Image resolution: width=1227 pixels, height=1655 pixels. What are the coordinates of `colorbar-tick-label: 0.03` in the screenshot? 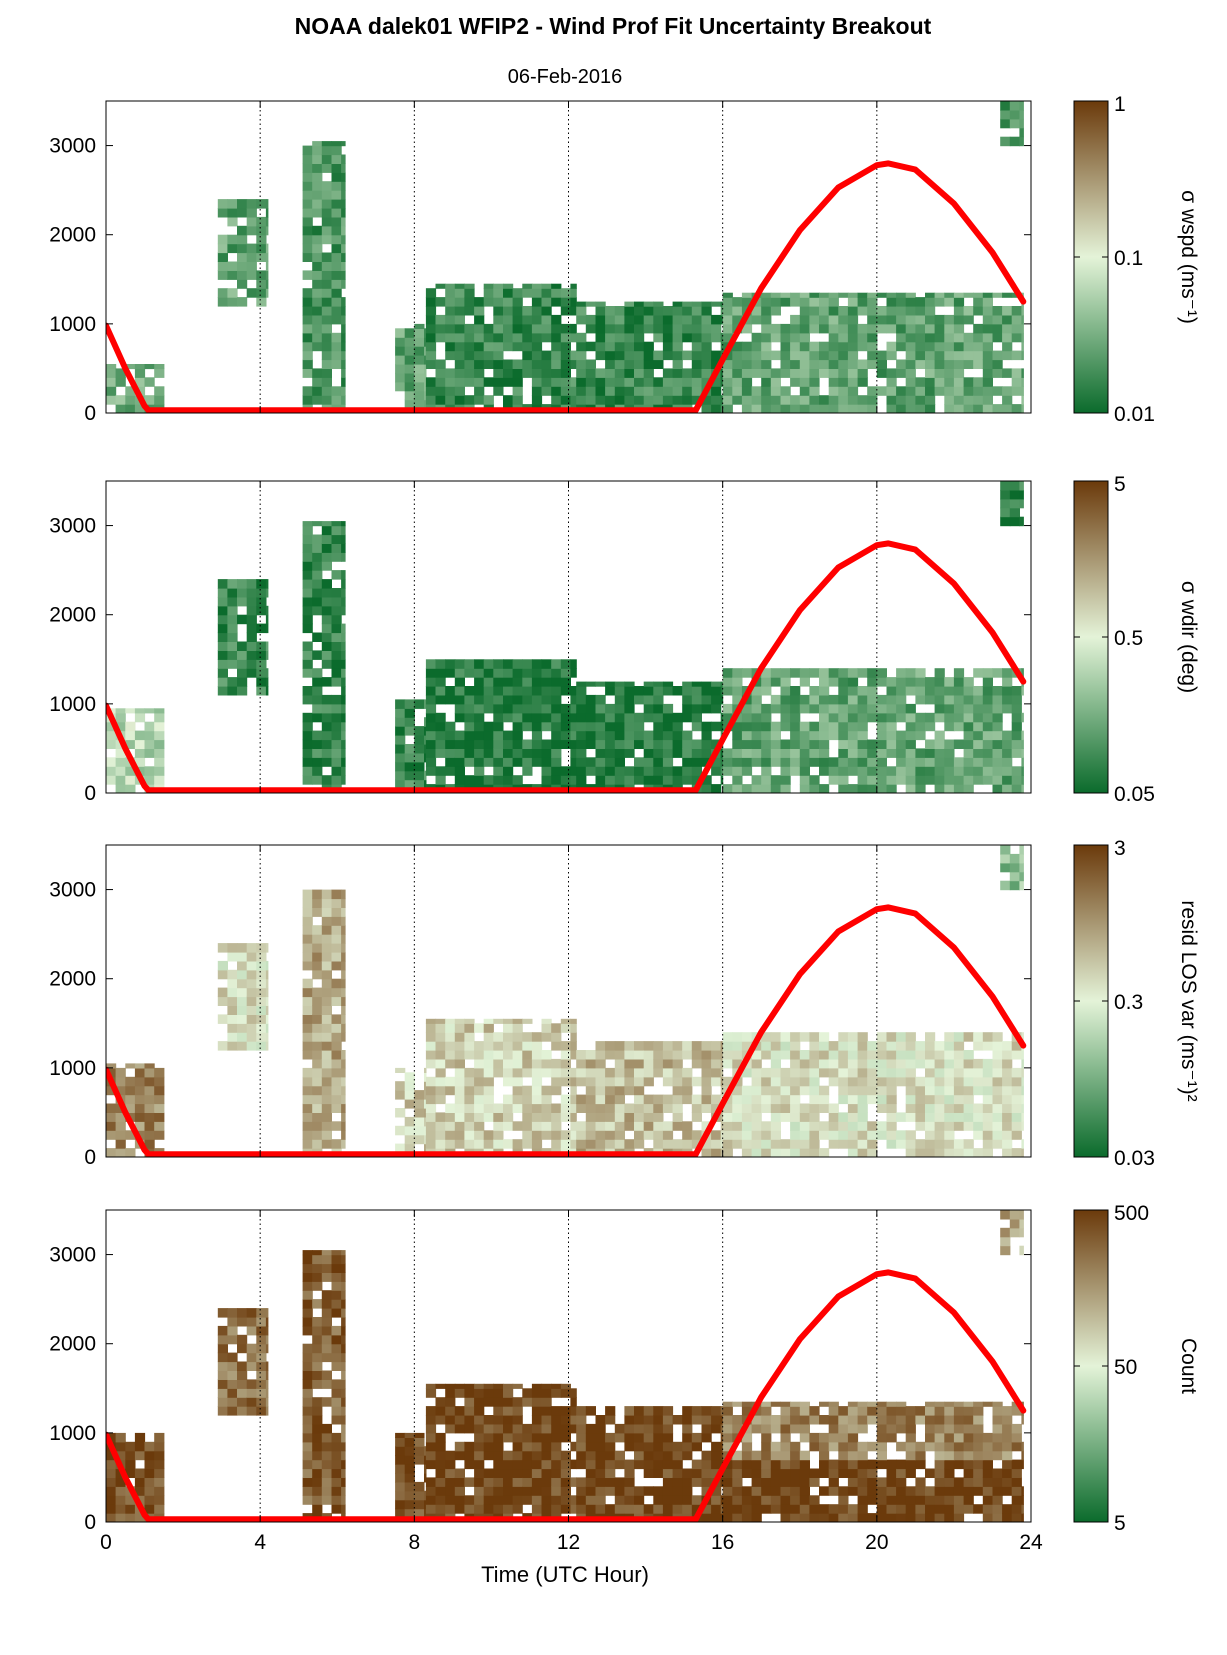 It's located at (1134, 1158).